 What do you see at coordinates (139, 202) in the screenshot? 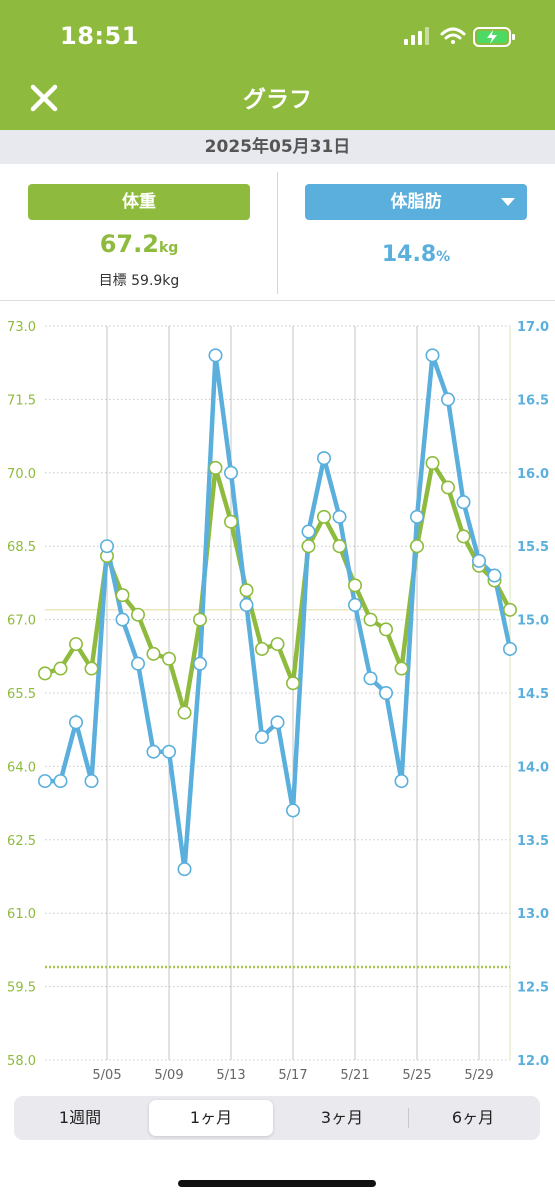
I see `weight-button: 体重` at bounding box center [139, 202].